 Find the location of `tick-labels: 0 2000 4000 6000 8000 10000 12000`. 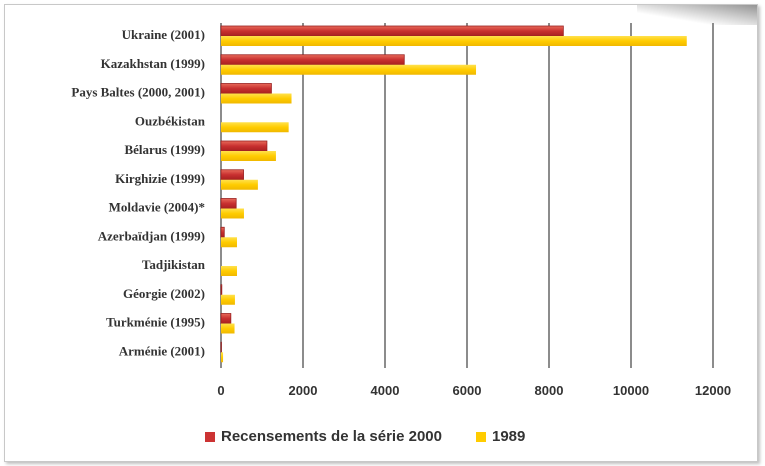

tick-labels: 0 2000 4000 6000 8000 10000 12000 is located at coordinates (474, 390).